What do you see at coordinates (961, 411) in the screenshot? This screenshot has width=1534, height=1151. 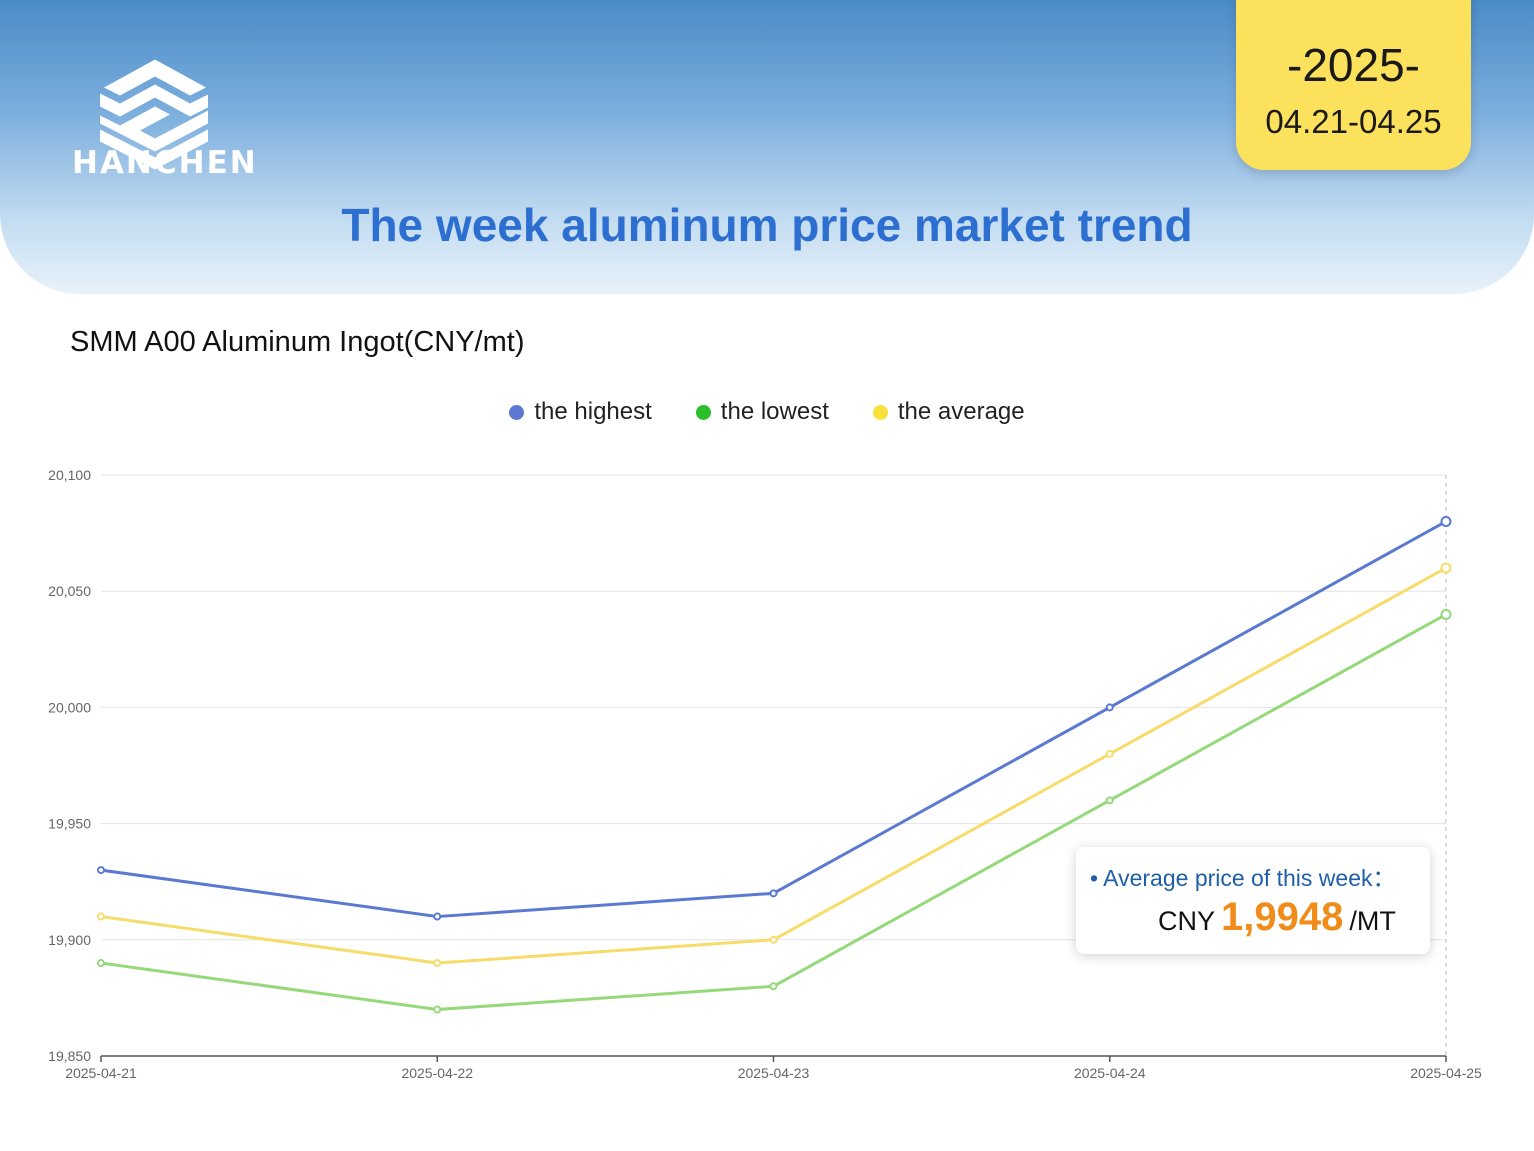 I see `legend-label-average: the average` at bounding box center [961, 411].